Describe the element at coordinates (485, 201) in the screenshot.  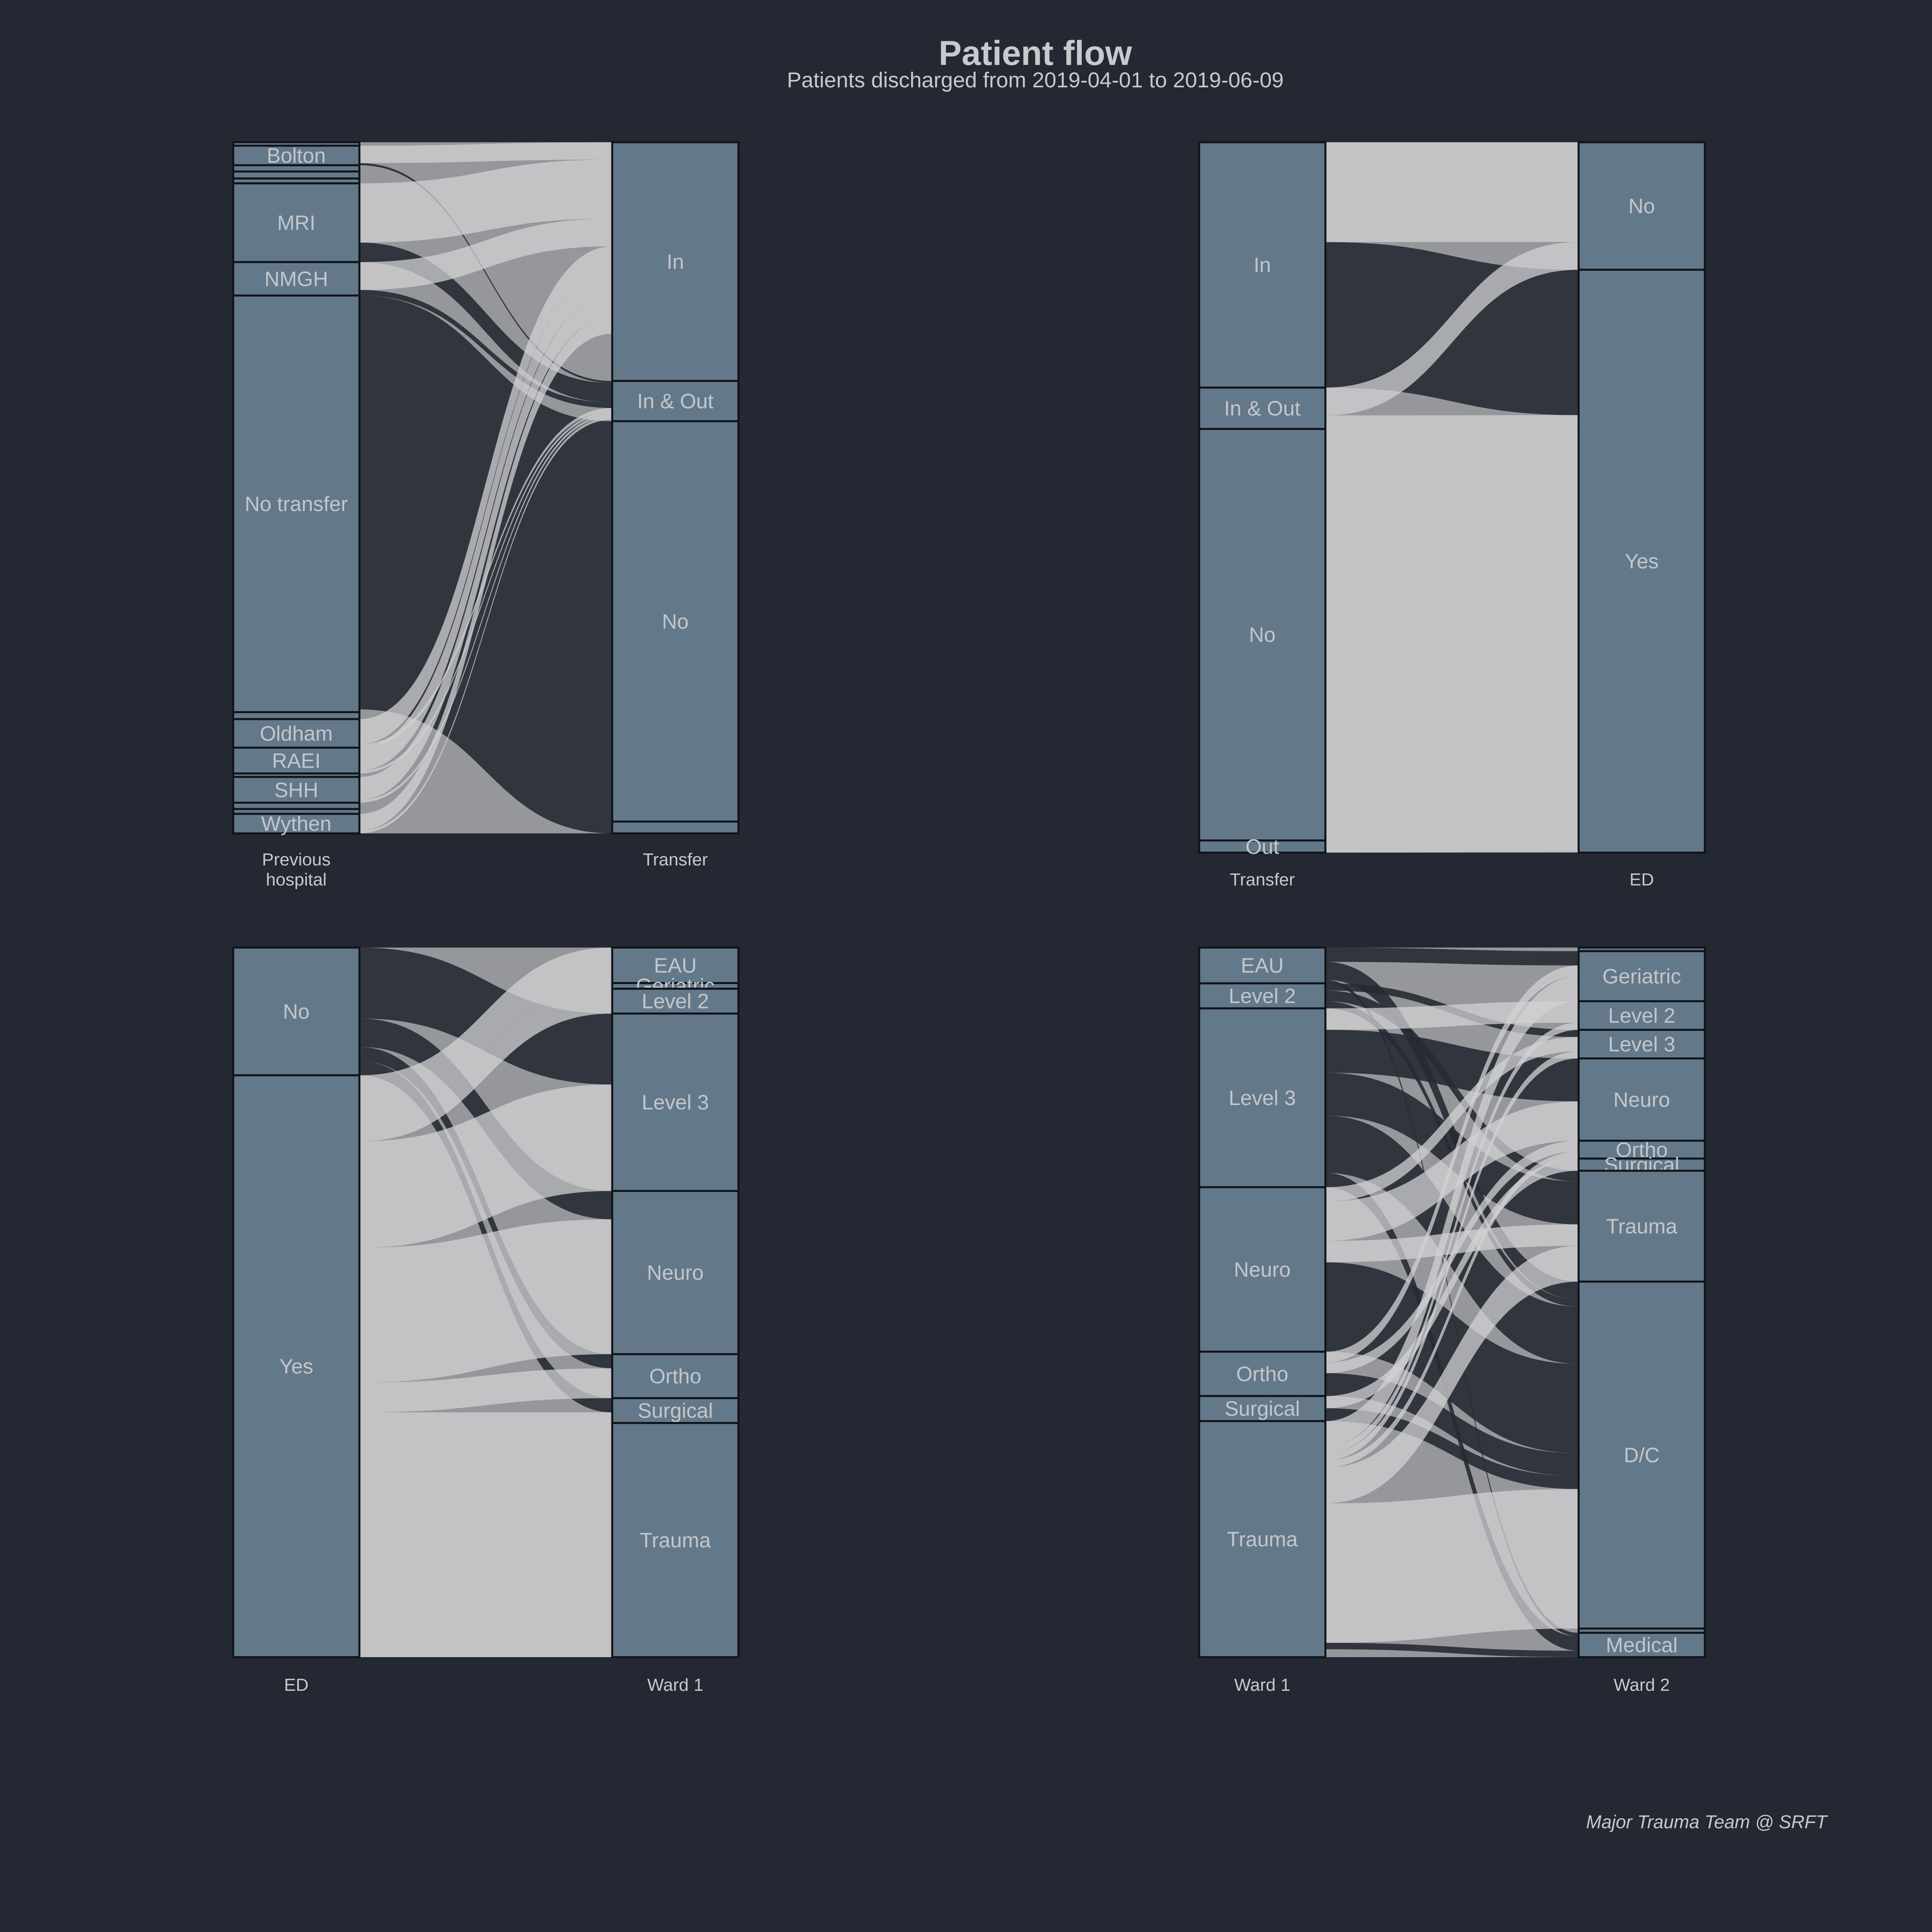
I see `flow-mri-to-in` at that location.